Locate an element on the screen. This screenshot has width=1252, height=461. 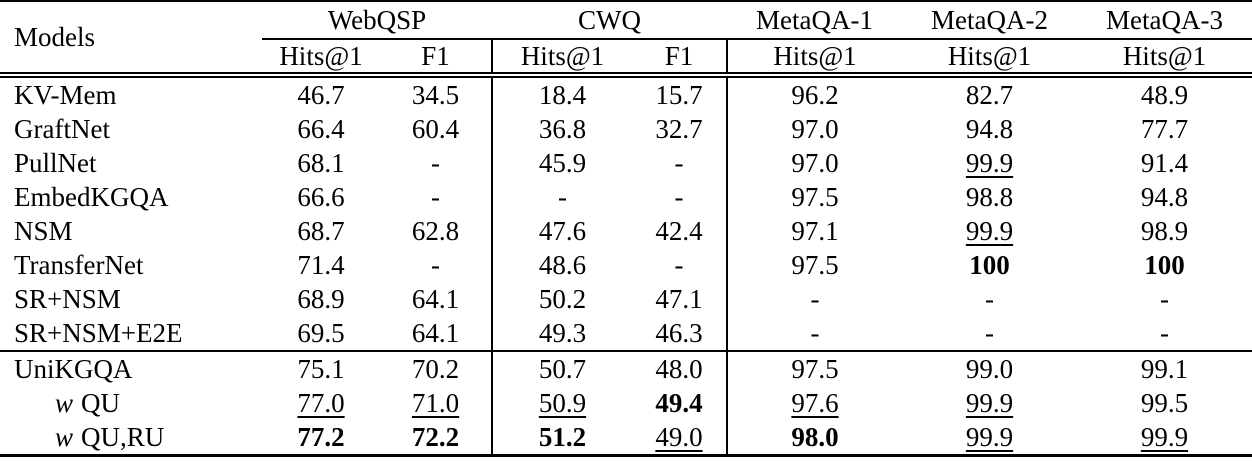
table-row-w-qu: w QU 77.0 71.0 50.9 49.4 97.6 99.9 99.5 is located at coordinates (626, 403).